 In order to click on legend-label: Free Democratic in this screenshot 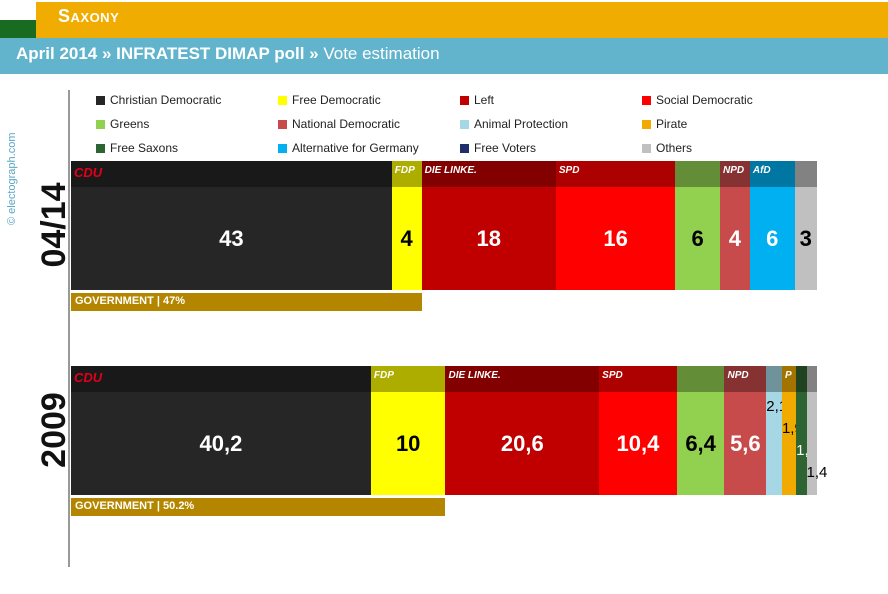, I will do `click(336, 100)`.